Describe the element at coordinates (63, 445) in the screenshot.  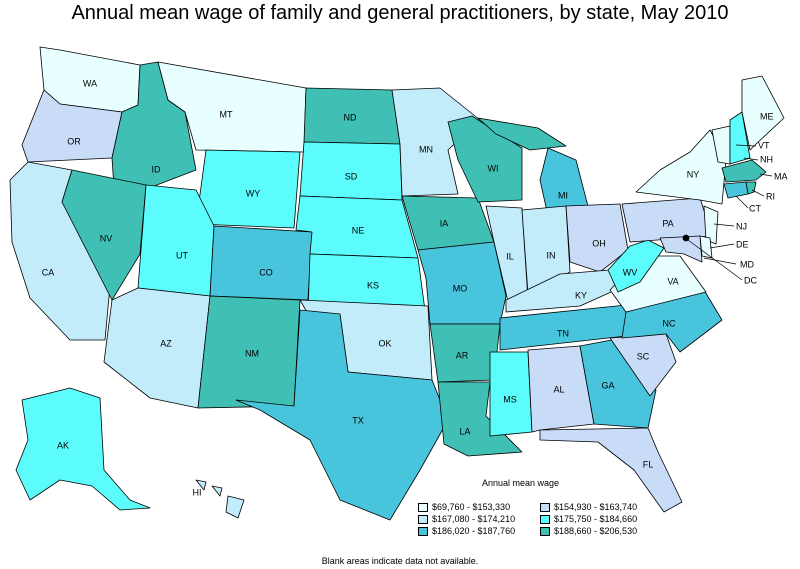
I see `label-ak: AK` at that location.